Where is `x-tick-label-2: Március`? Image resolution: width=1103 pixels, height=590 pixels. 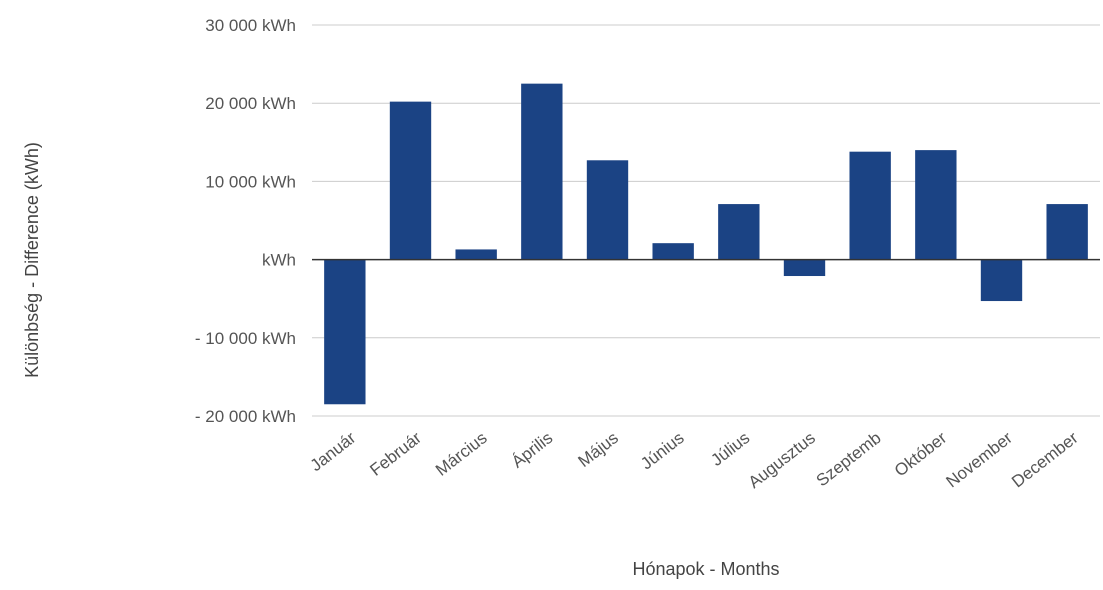 x-tick-label-2: Március is located at coordinates (461, 454).